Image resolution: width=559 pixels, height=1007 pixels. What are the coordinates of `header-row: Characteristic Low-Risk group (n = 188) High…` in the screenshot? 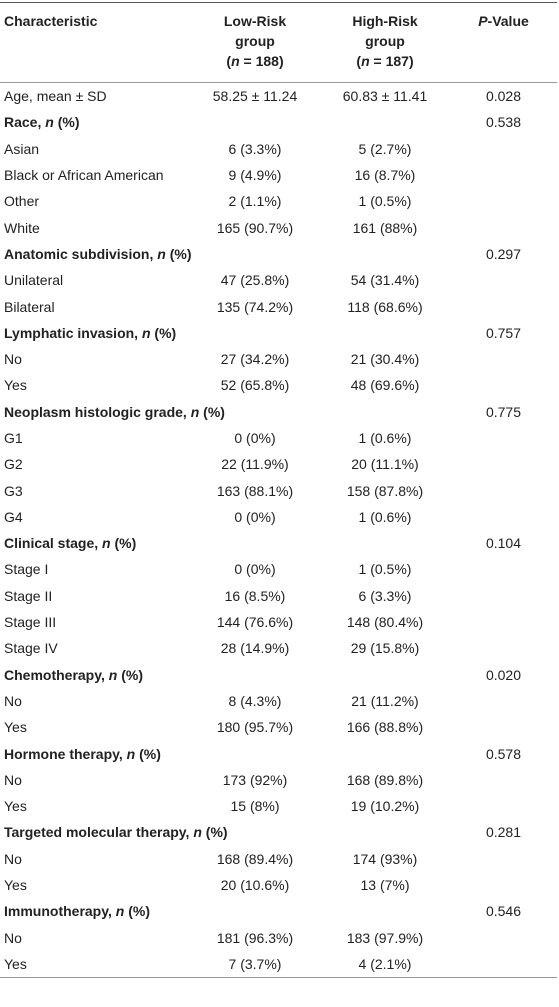 It's located at (278, 42).